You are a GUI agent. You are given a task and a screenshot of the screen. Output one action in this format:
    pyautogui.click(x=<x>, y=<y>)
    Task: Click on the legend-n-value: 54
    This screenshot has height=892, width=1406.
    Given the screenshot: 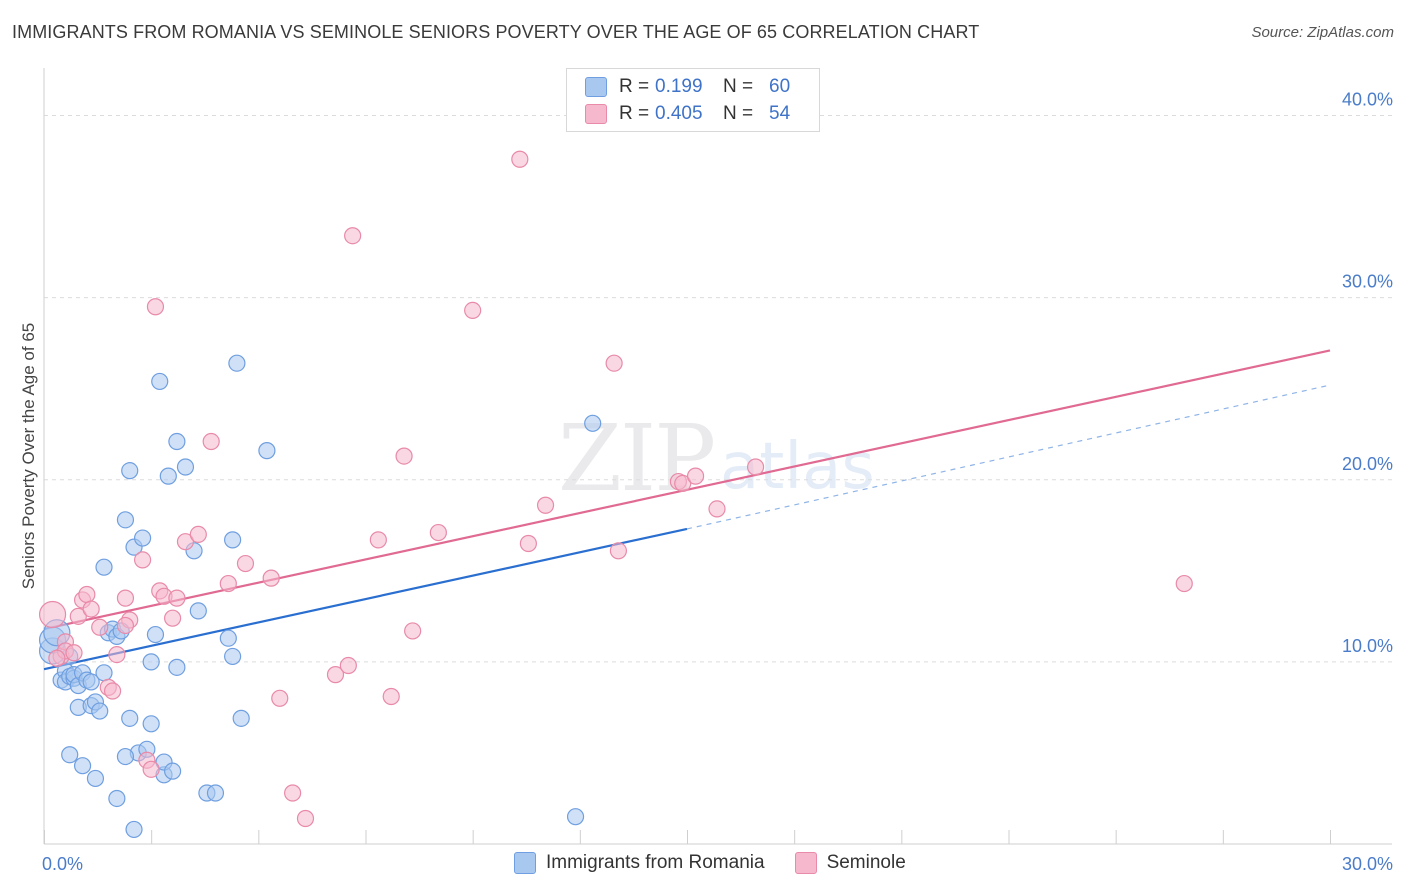 What is the action you would take?
    pyautogui.click(x=780, y=113)
    